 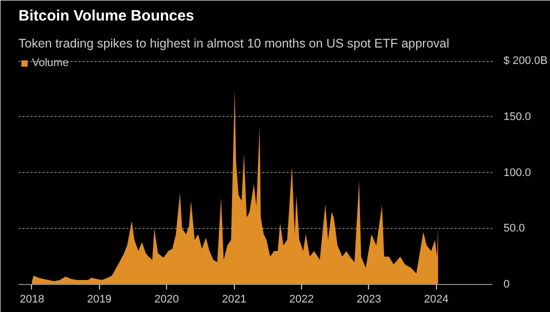 What do you see at coordinates (518, 116) in the screenshot?
I see `y-tick-label: 150.0` at bounding box center [518, 116].